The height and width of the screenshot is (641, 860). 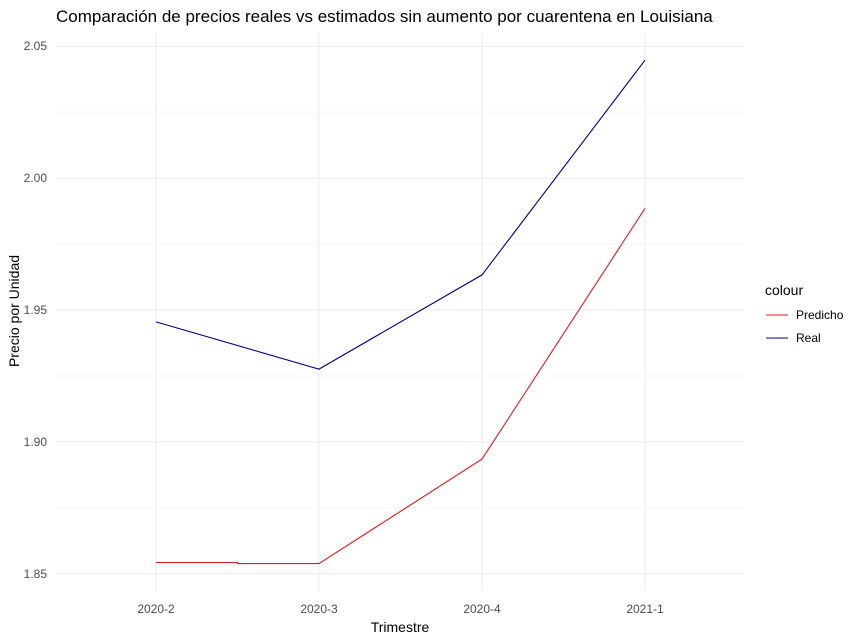 What do you see at coordinates (645, 609) in the screenshot?
I see `x-tick-label: 2021-1` at bounding box center [645, 609].